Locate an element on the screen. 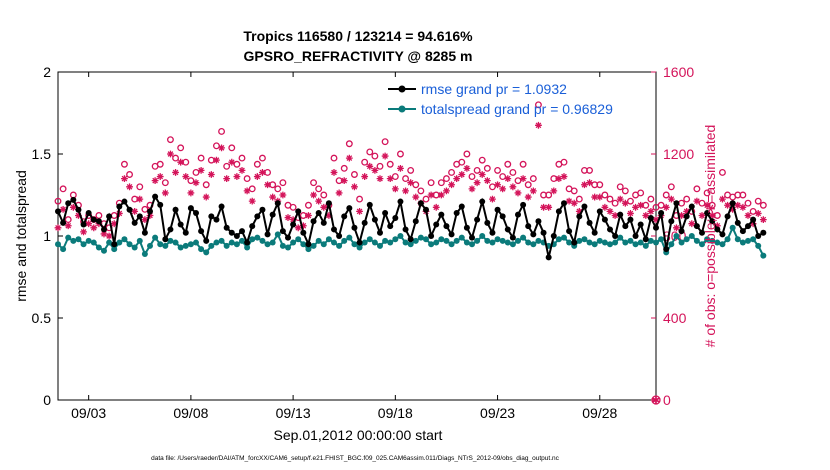  chart-title: Tropics 116580 / 123214 = 94.616% is located at coordinates (358, 36).